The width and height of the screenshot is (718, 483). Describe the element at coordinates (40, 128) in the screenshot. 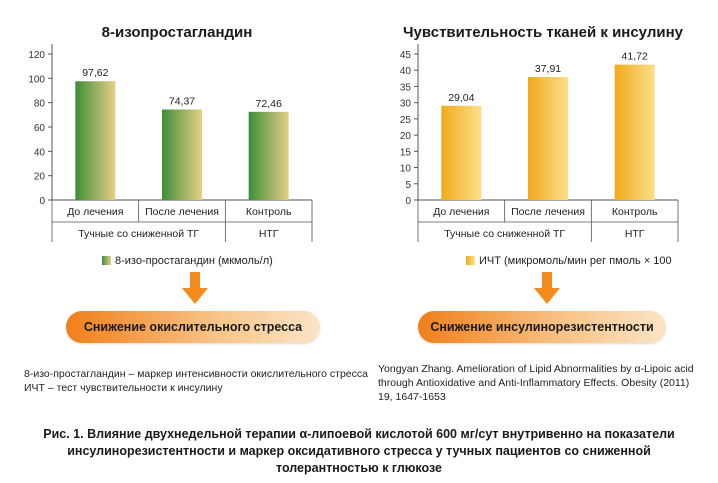

I see `y-tick-label: 60` at that location.